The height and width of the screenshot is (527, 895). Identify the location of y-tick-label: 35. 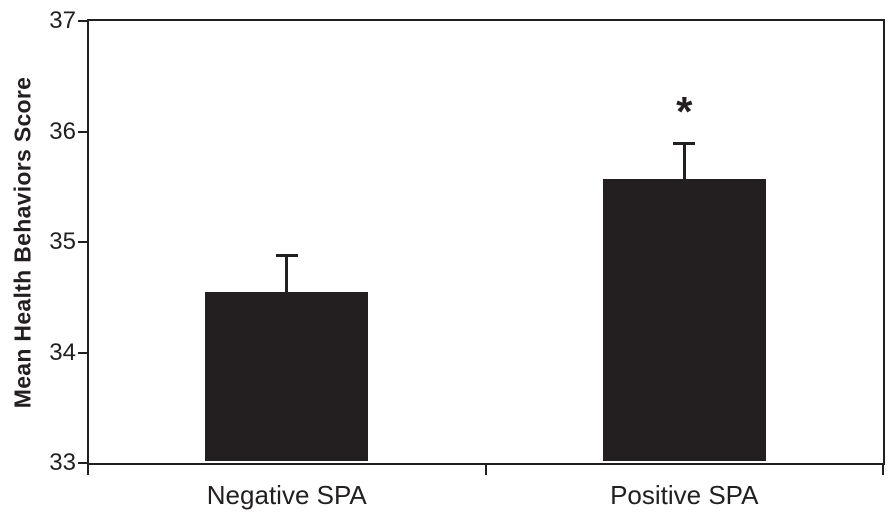
(62, 241).